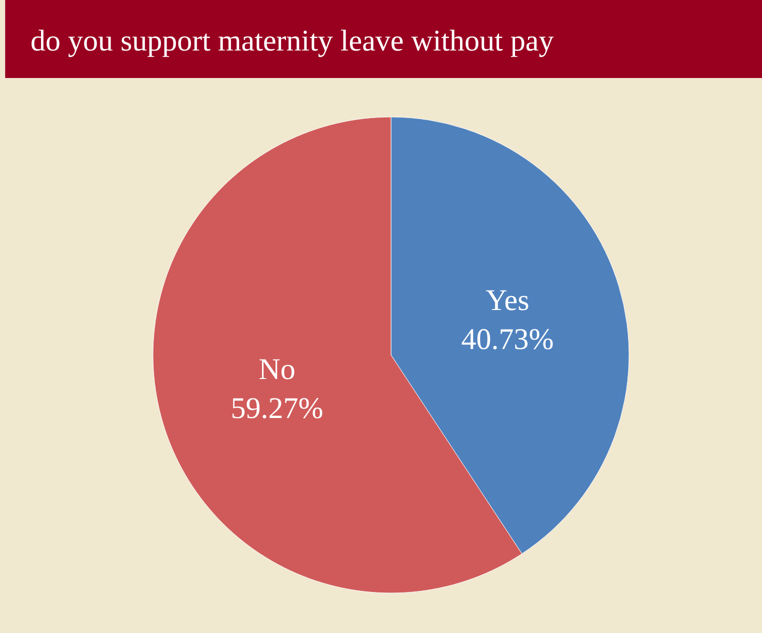  I want to click on chart-title: do you support maternity leave without pay, so click(292, 41).